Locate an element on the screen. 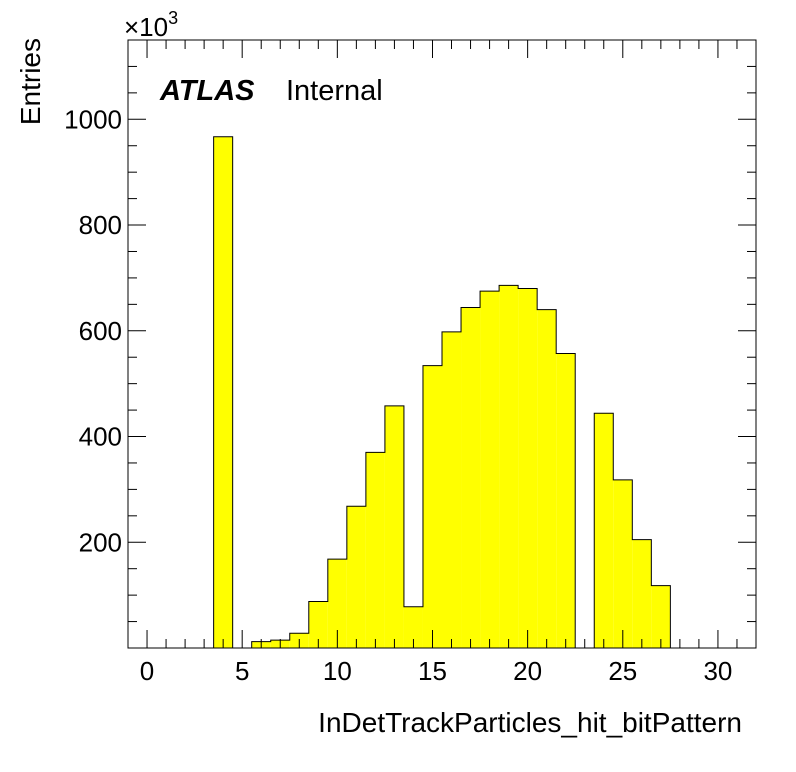 The width and height of the screenshot is (796, 772). x-tick-label: 10 is located at coordinates (337, 671).